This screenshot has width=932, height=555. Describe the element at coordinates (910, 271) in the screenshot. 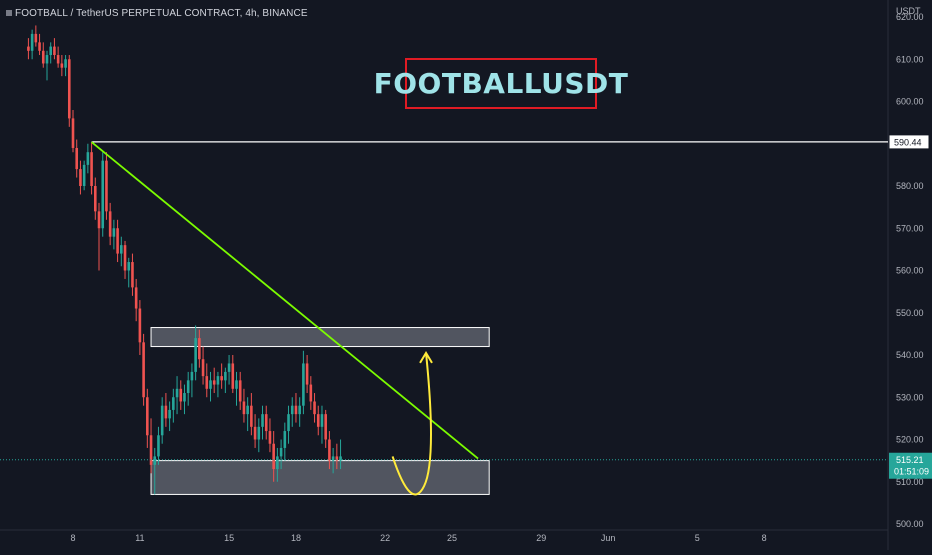

I see `y-tick-label: 560.00` at that location.